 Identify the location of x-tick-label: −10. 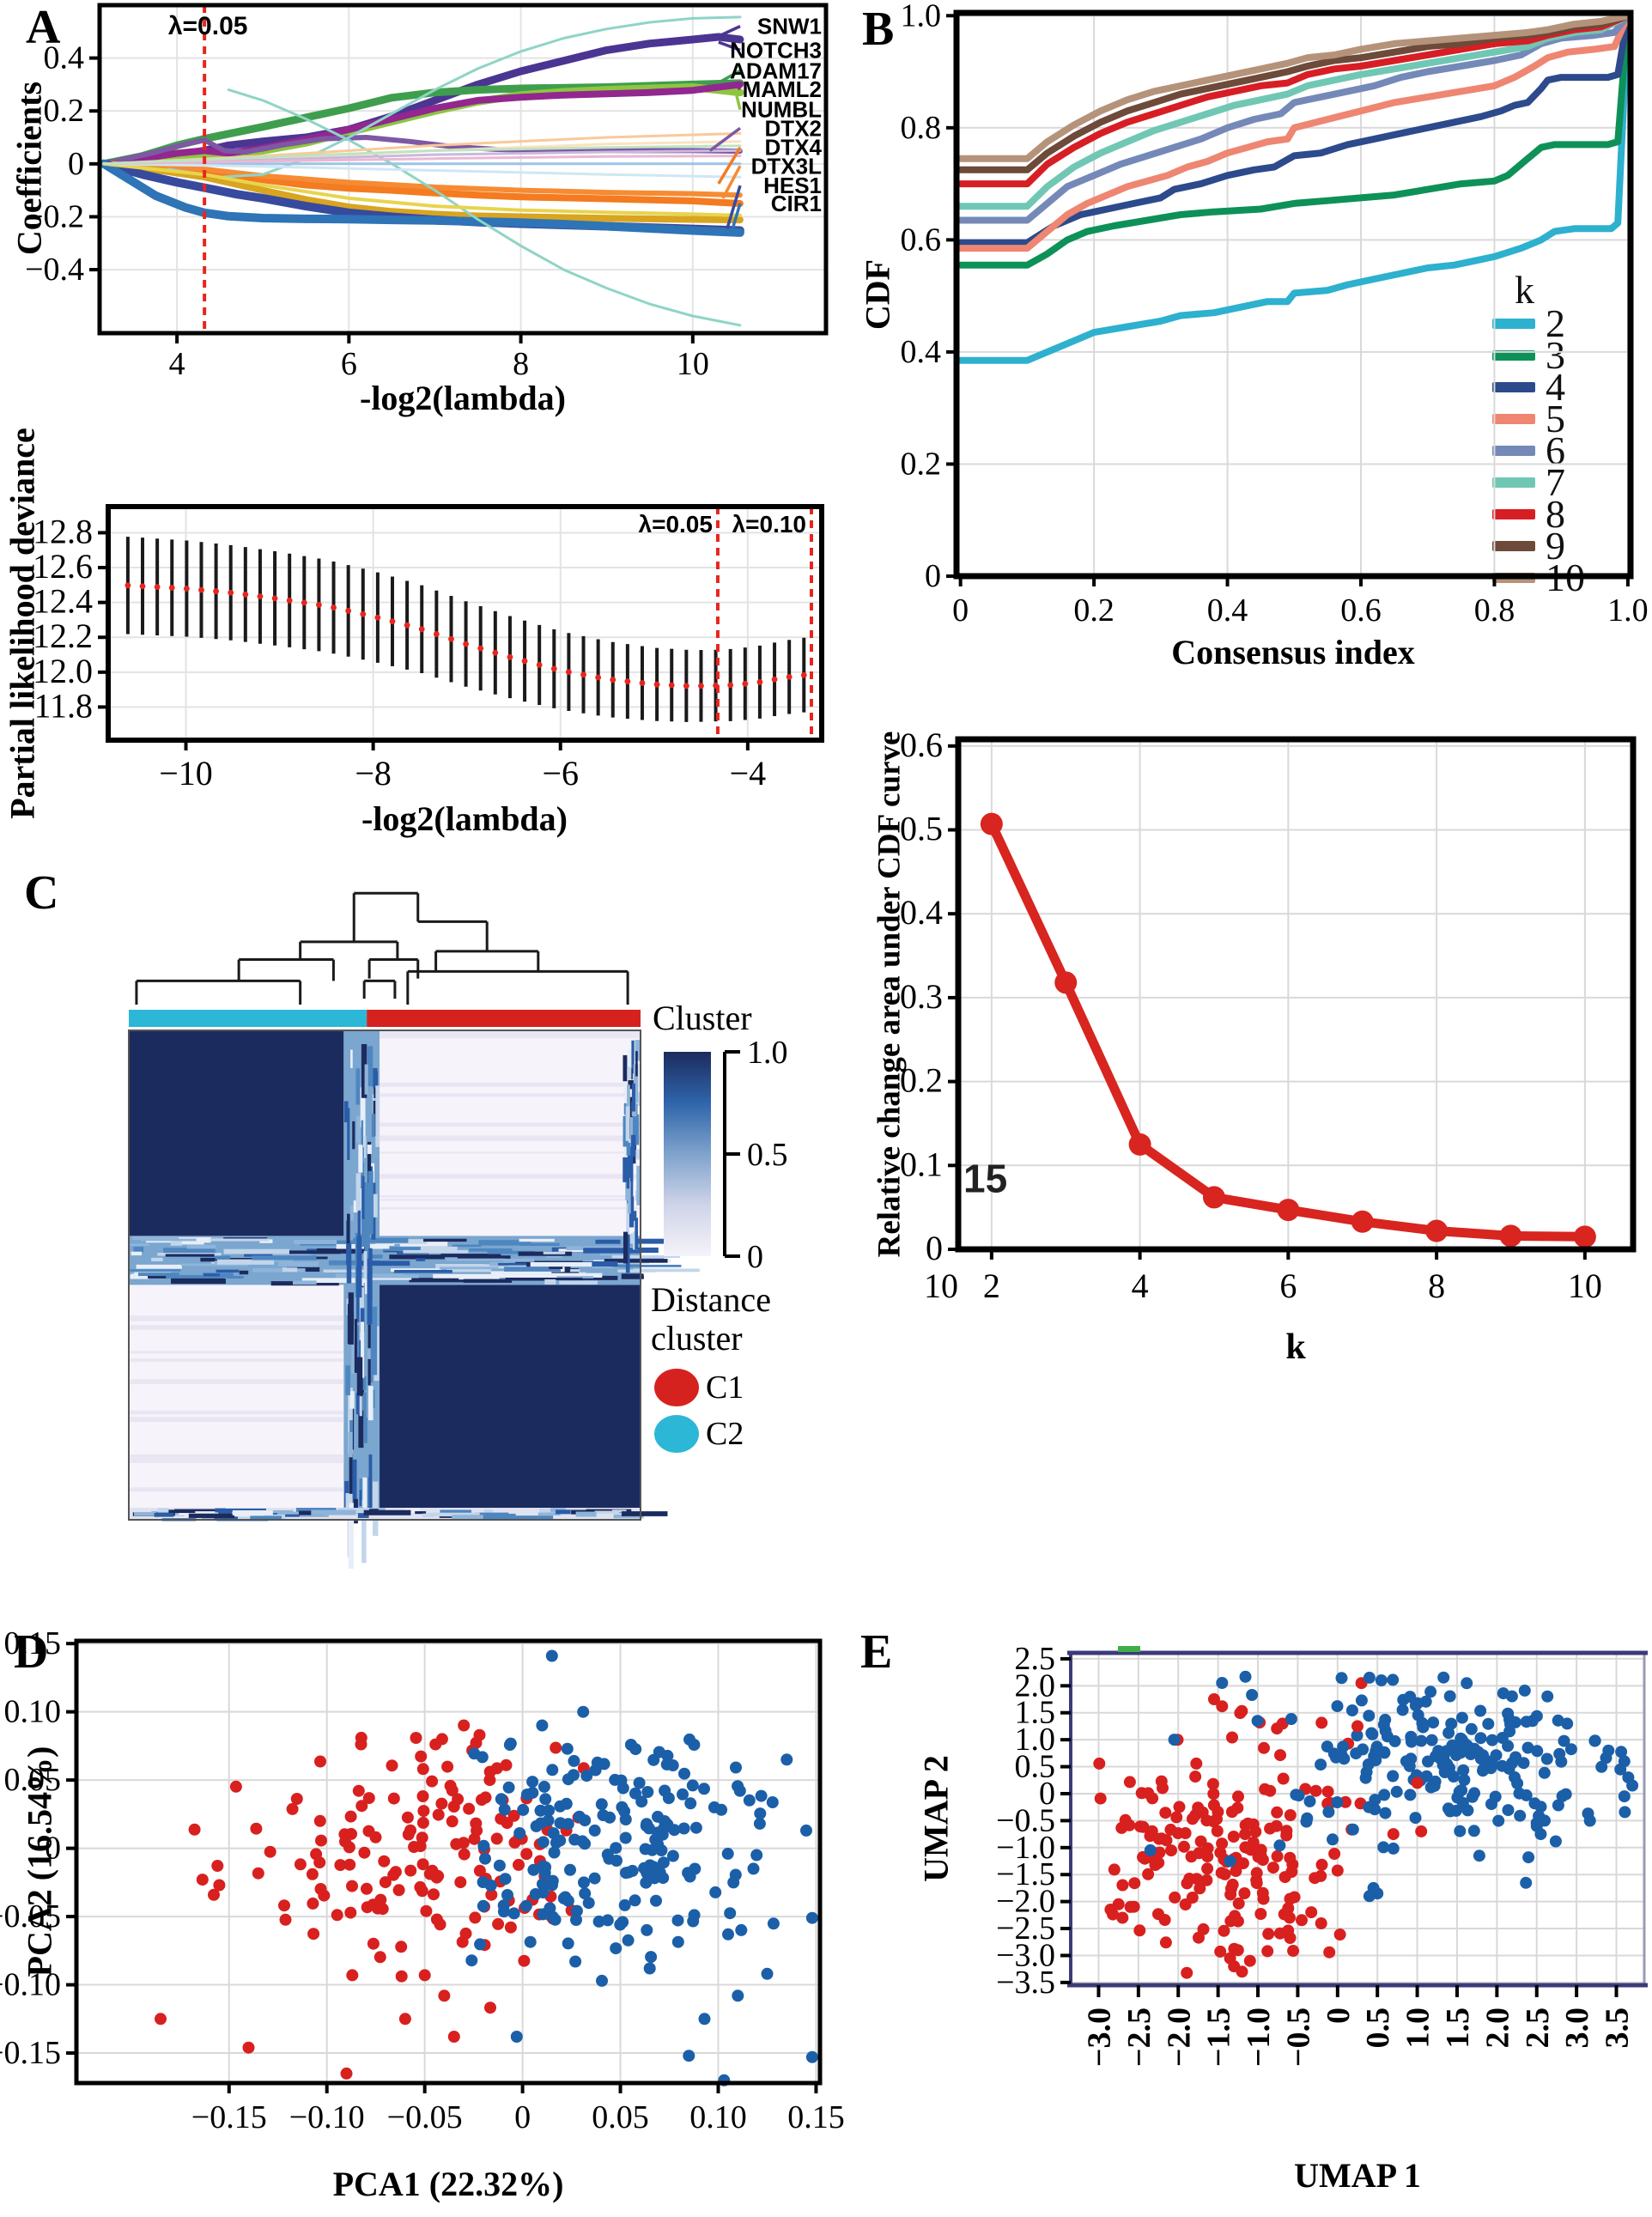
(186, 773).